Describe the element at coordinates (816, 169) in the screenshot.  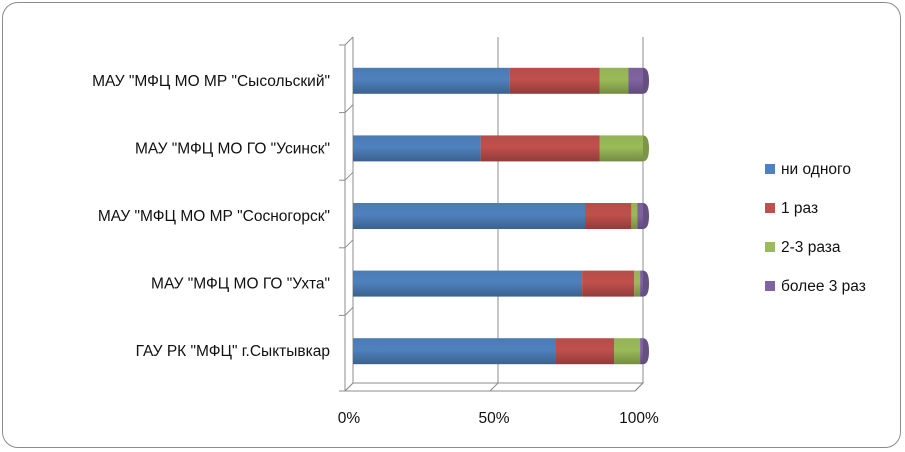
I see `legend-label-0: ни одного` at that location.